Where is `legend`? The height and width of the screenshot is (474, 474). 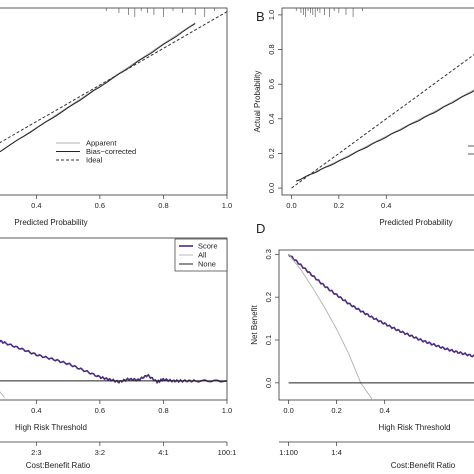 legend is located at coordinates (471, 150).